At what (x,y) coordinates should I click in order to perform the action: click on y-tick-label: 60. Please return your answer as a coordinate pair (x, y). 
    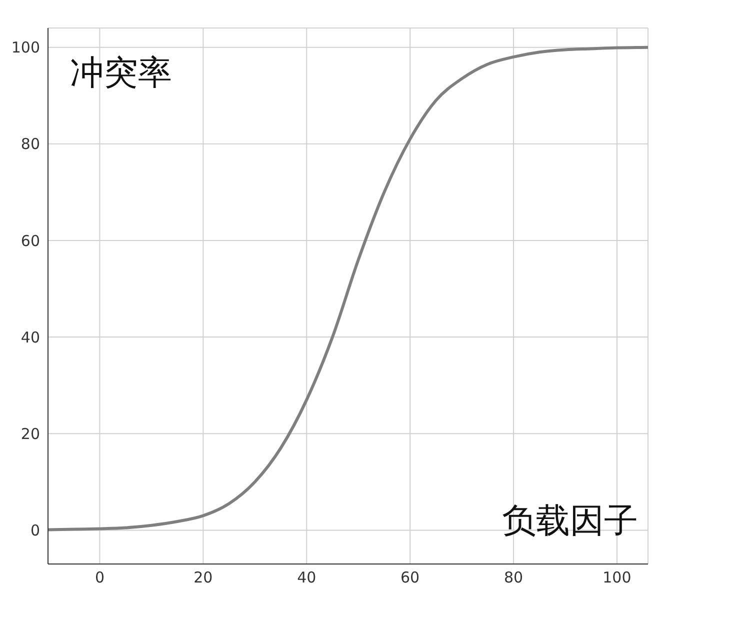
    Looking at the image, I should click on (30, 241).